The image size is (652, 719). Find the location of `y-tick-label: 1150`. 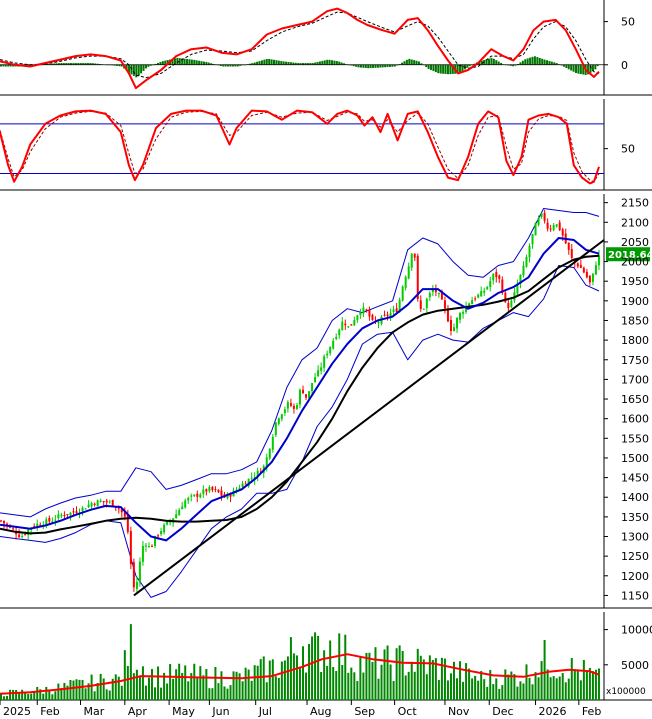

y-tick-label: 1150 is located at coordinates (635, 595).